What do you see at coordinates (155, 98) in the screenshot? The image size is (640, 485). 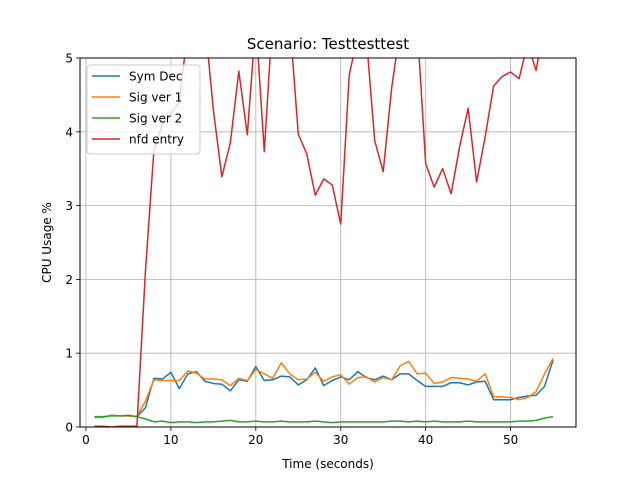 I see `legend-label-sig-ver-1: Sig ver 1` at bounding box center [155, 98].